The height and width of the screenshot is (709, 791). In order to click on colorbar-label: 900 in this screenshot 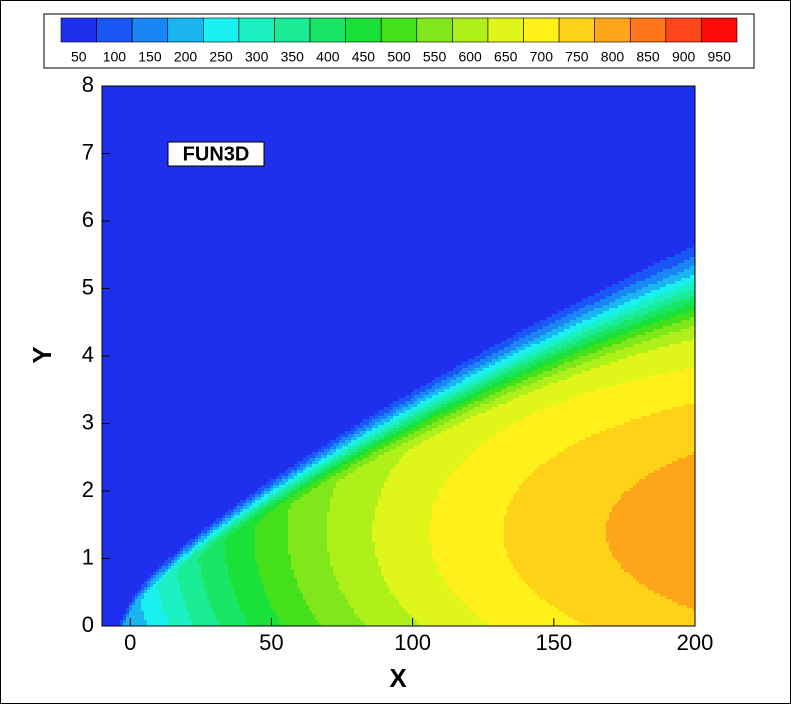, I will do `click(684, 57)`.